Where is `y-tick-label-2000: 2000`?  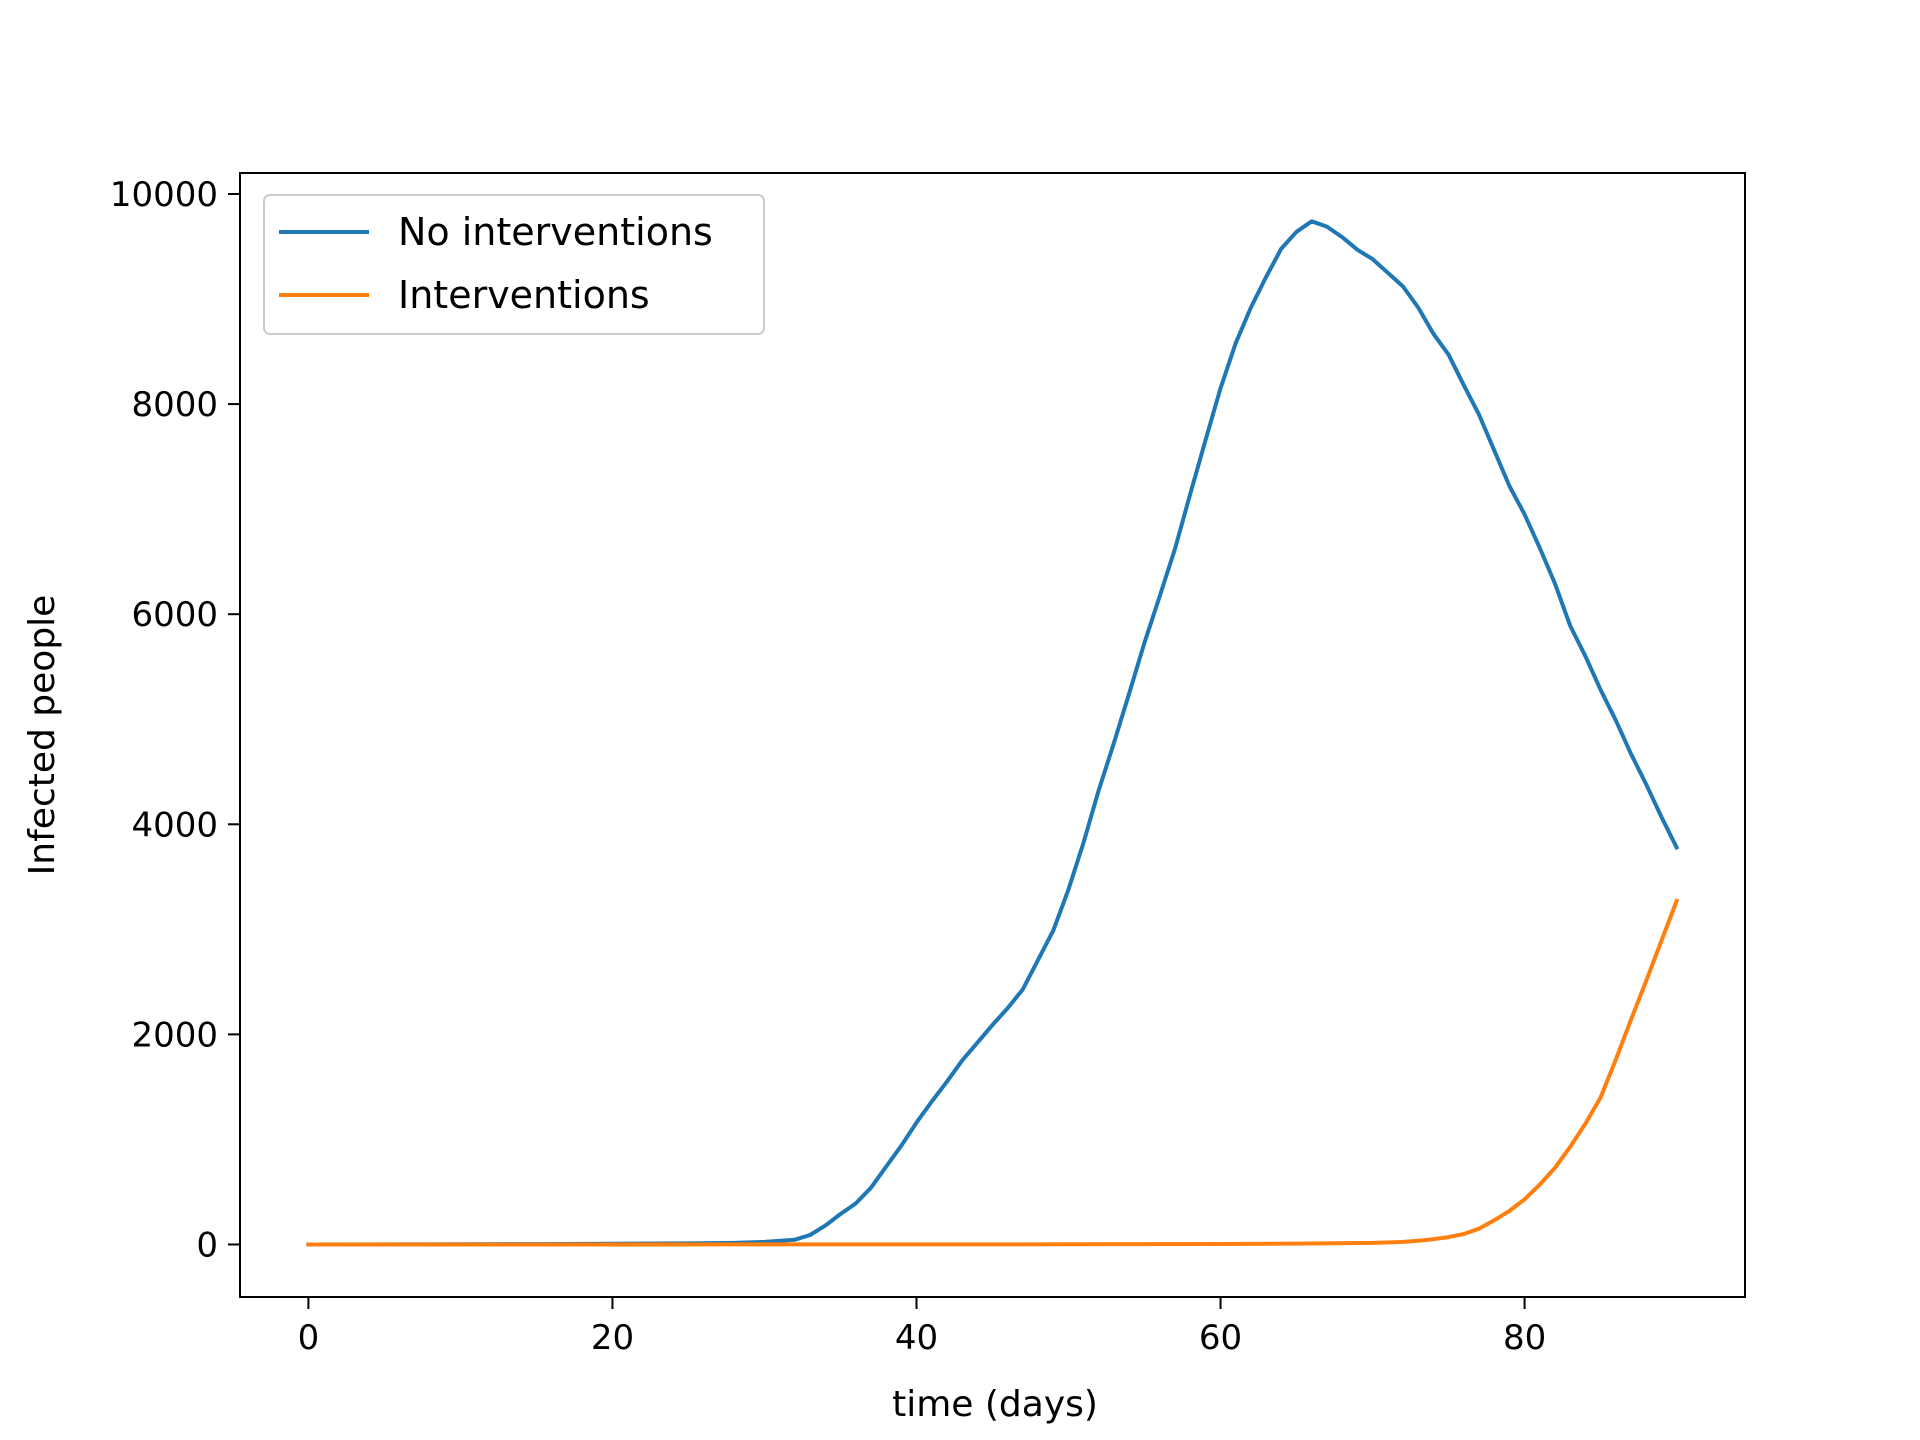 y-tick-label-2000: 2000 is located at coordinates (174, 1035).